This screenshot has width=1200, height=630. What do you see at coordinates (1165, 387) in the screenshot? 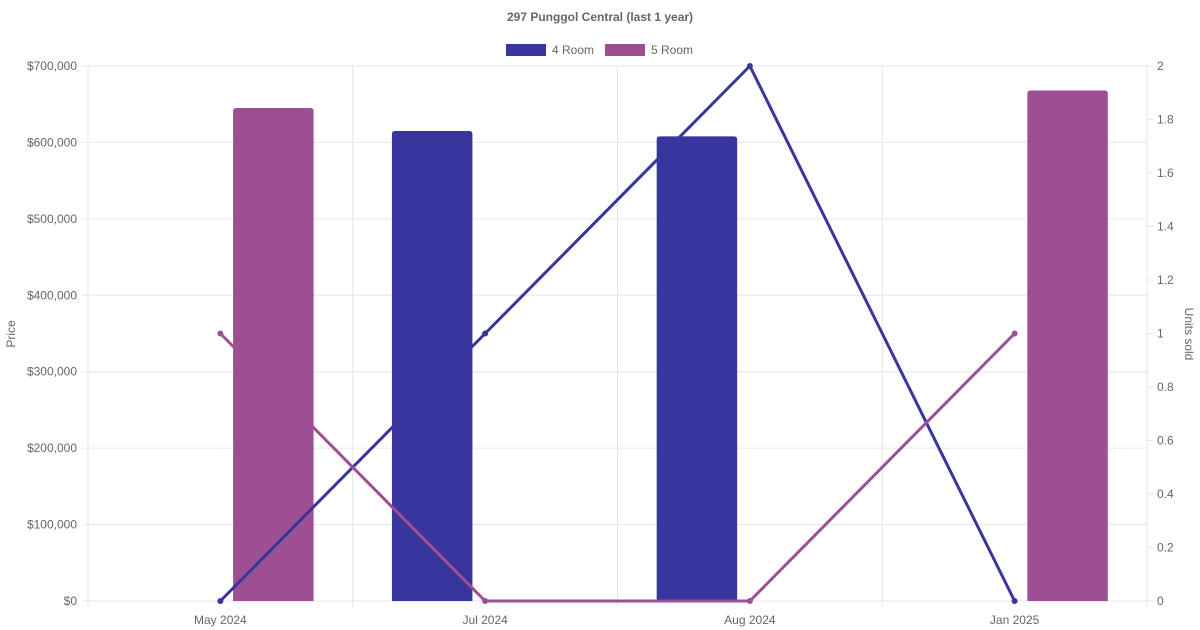
I see `right-tick-label: 0.8` at bounding box center [1165, 387].